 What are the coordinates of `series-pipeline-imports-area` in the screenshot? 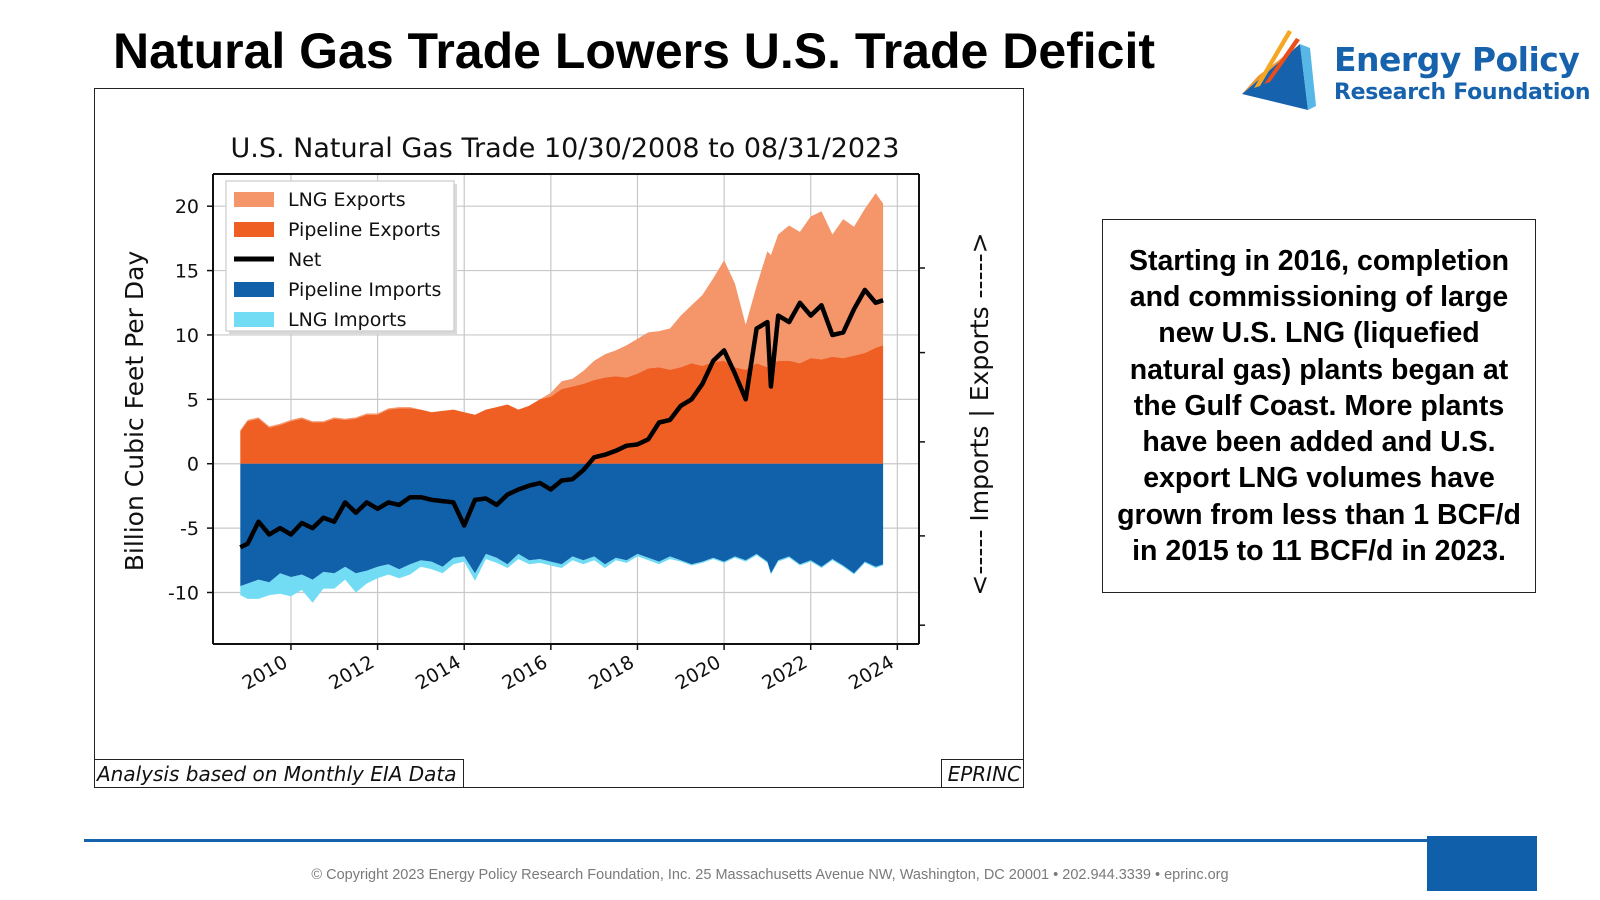 It's located at (562, 525).